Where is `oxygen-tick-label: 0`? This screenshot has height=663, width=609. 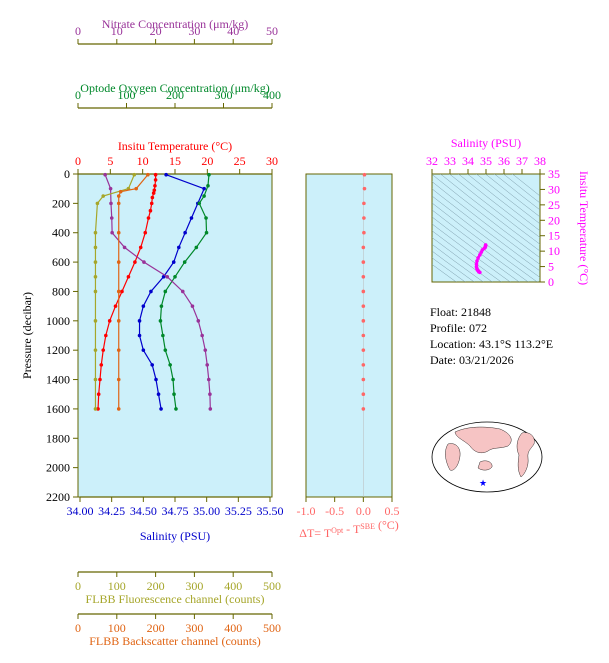 oxygen-tick-label: 0 is located at coordinates (78, 95).